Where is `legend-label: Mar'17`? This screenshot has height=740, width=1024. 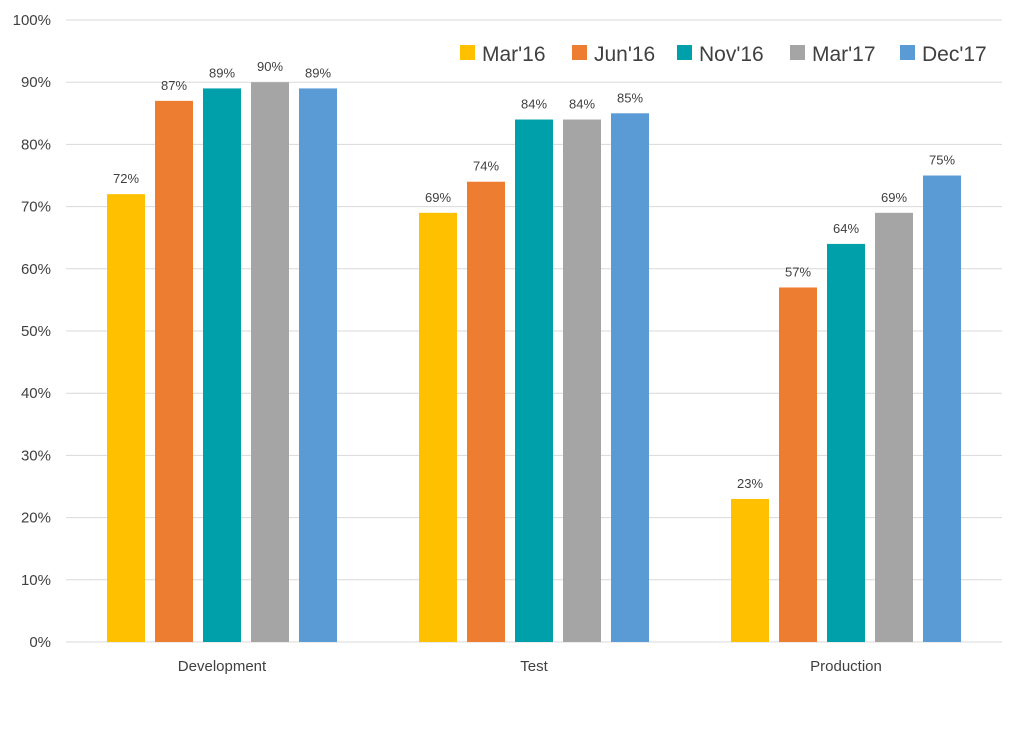 legend-label: Mar'17 is located at coordinates (844, 54).